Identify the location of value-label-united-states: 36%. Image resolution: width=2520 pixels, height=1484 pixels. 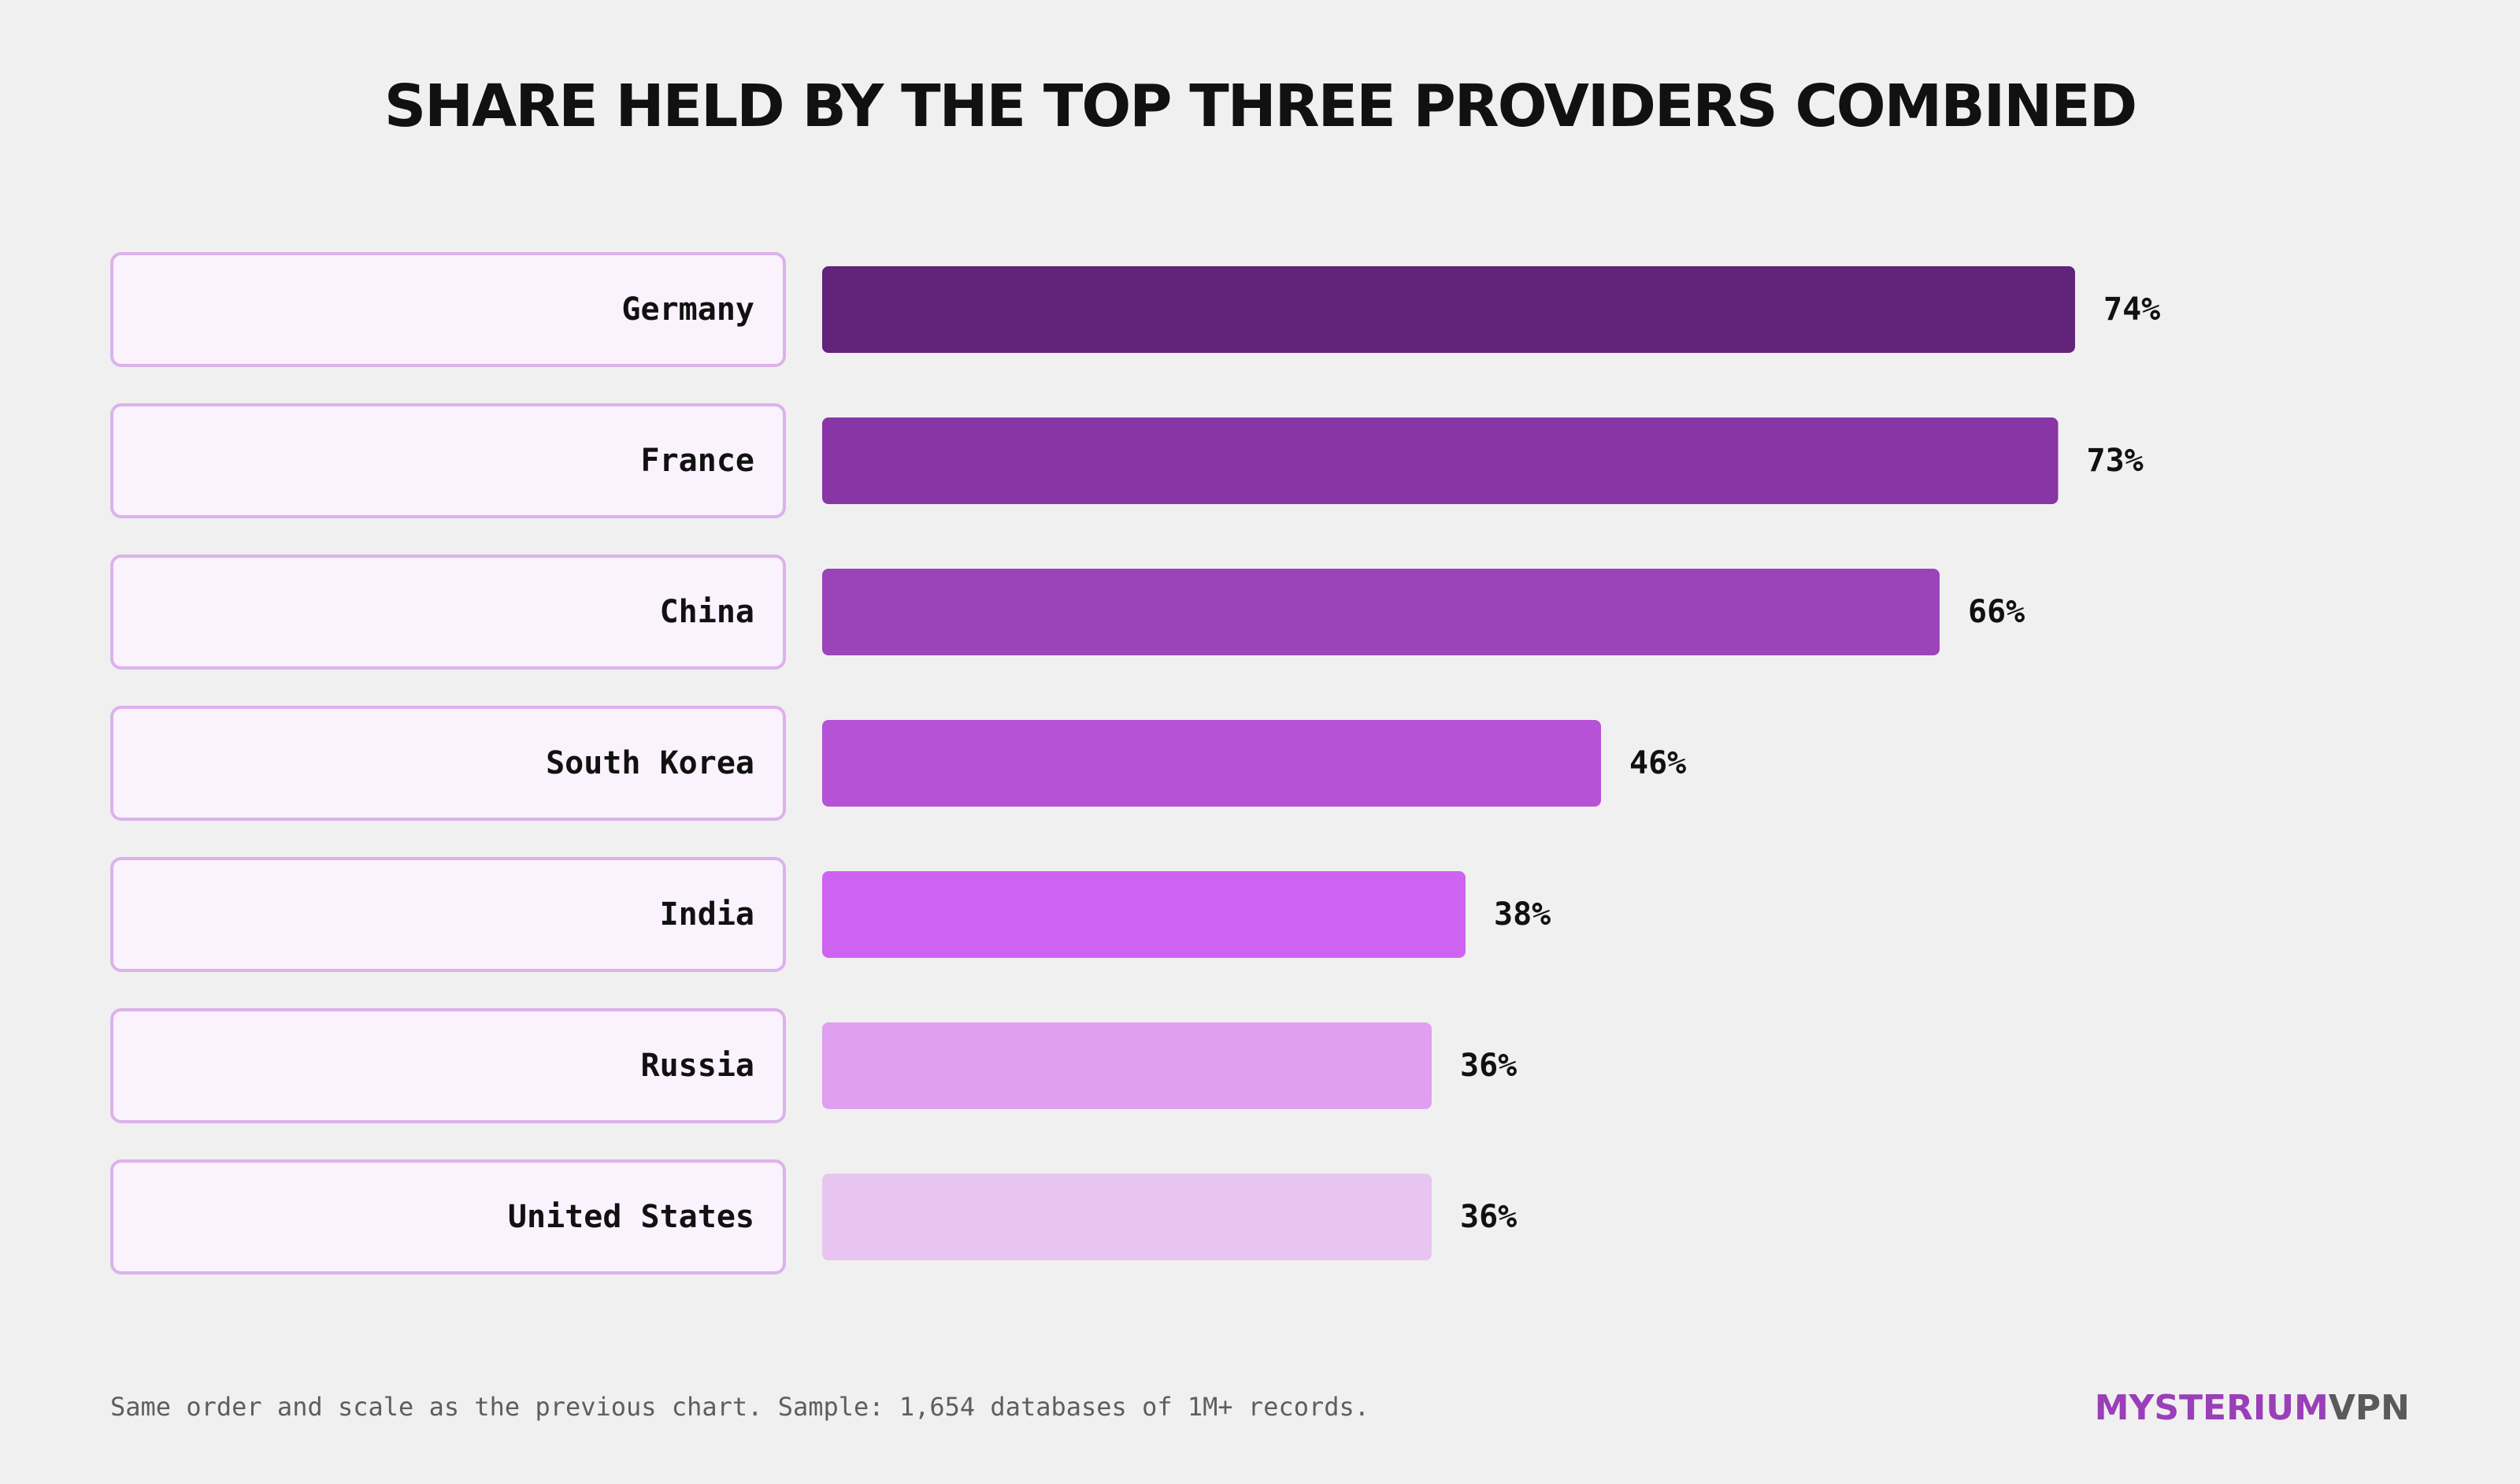
(1488, 1217).